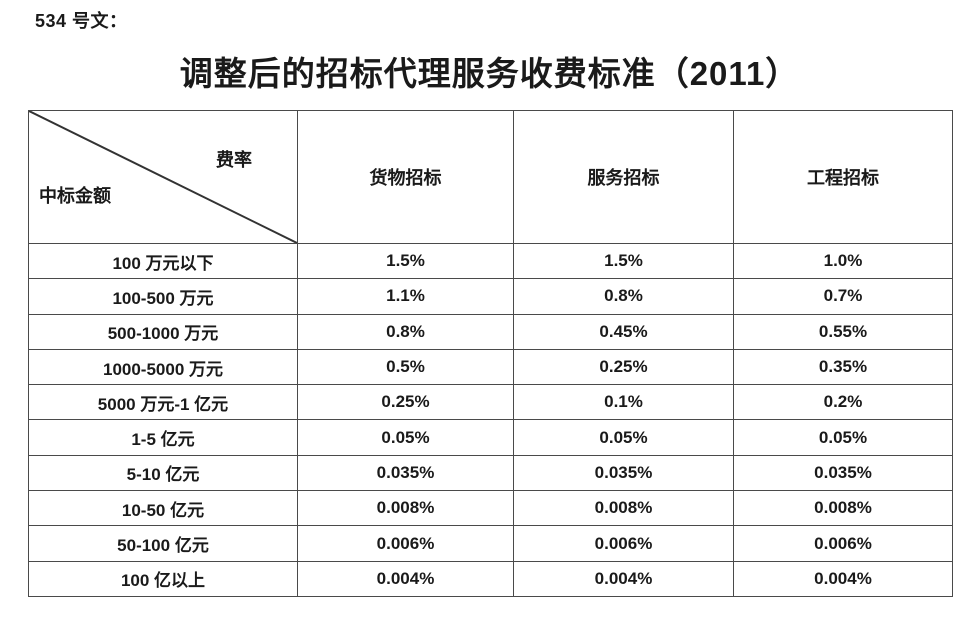  Describe the element at coordinates (163, 437) in the screenshot. I see `row-label: 1-5 亿元` at that location.